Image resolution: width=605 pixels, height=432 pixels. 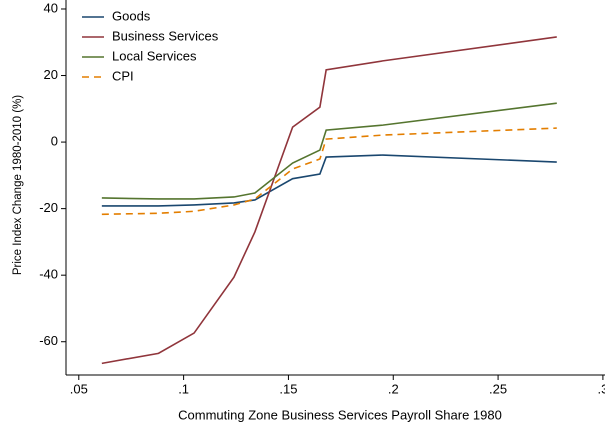 What do you see at coordinates (288, 388) in the screenshot?
I see `x-tick-label: .15` at bounding box center [288, 388].